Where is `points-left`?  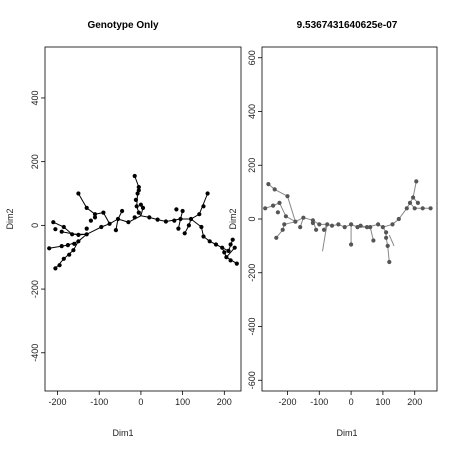 points-left is located at coordinates (143, 222).